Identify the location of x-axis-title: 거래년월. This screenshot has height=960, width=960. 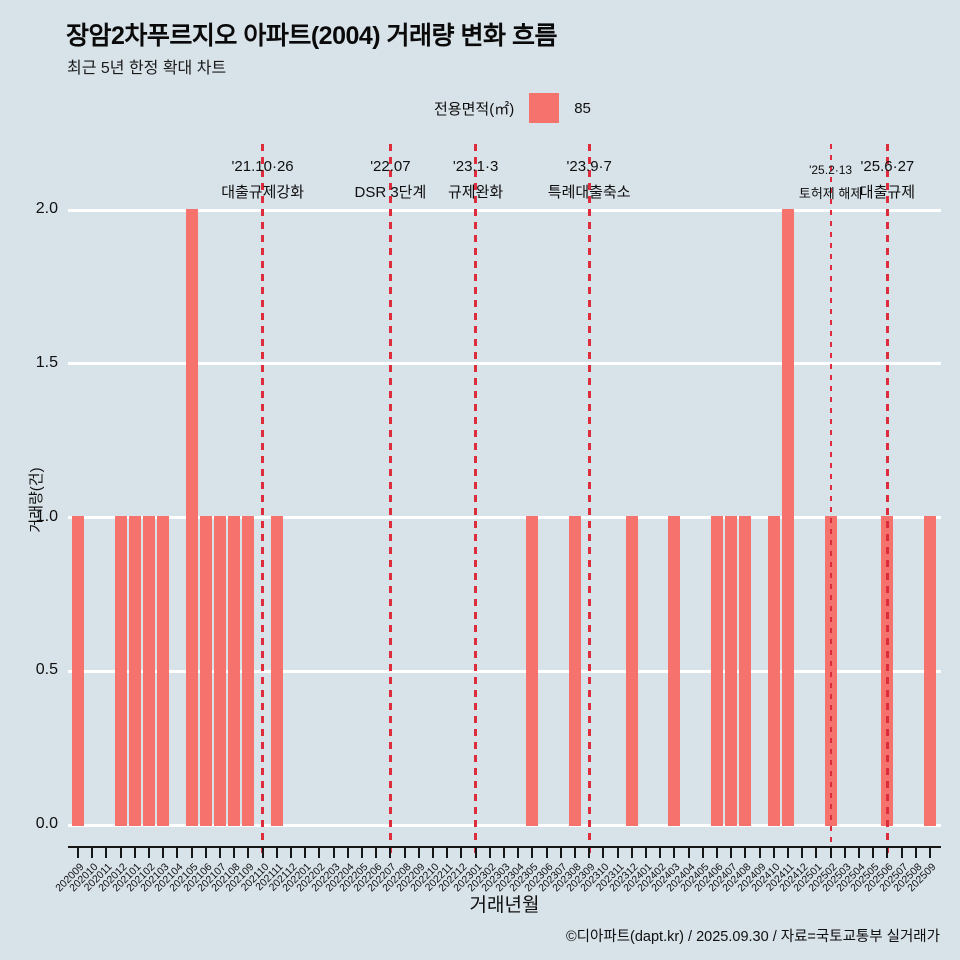
(504, 905).